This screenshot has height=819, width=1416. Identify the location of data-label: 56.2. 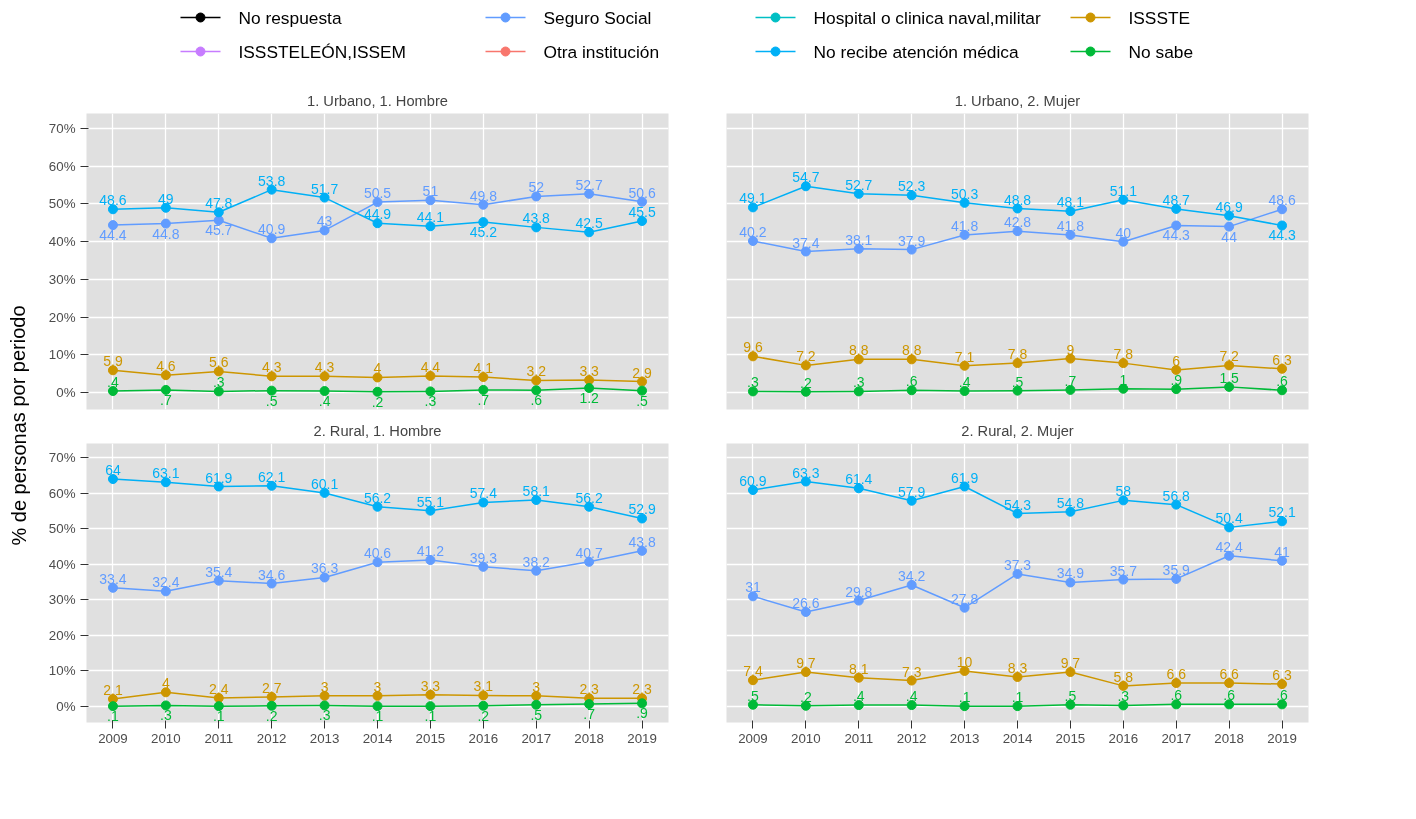
(377, 497).